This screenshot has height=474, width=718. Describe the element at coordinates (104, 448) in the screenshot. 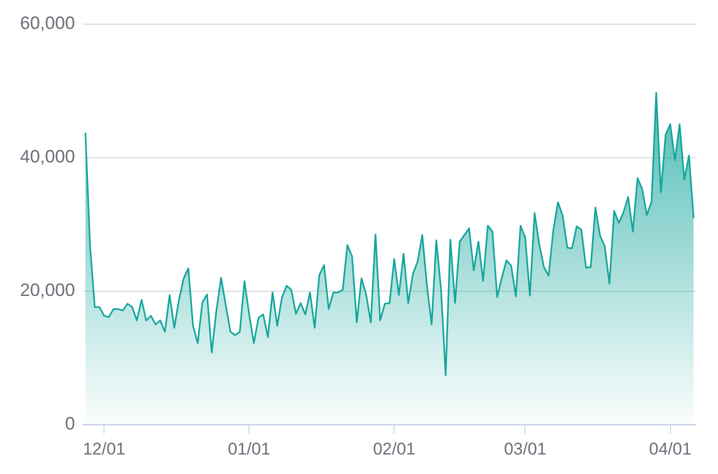

I see `x-tick-label: 12/01` at that location.